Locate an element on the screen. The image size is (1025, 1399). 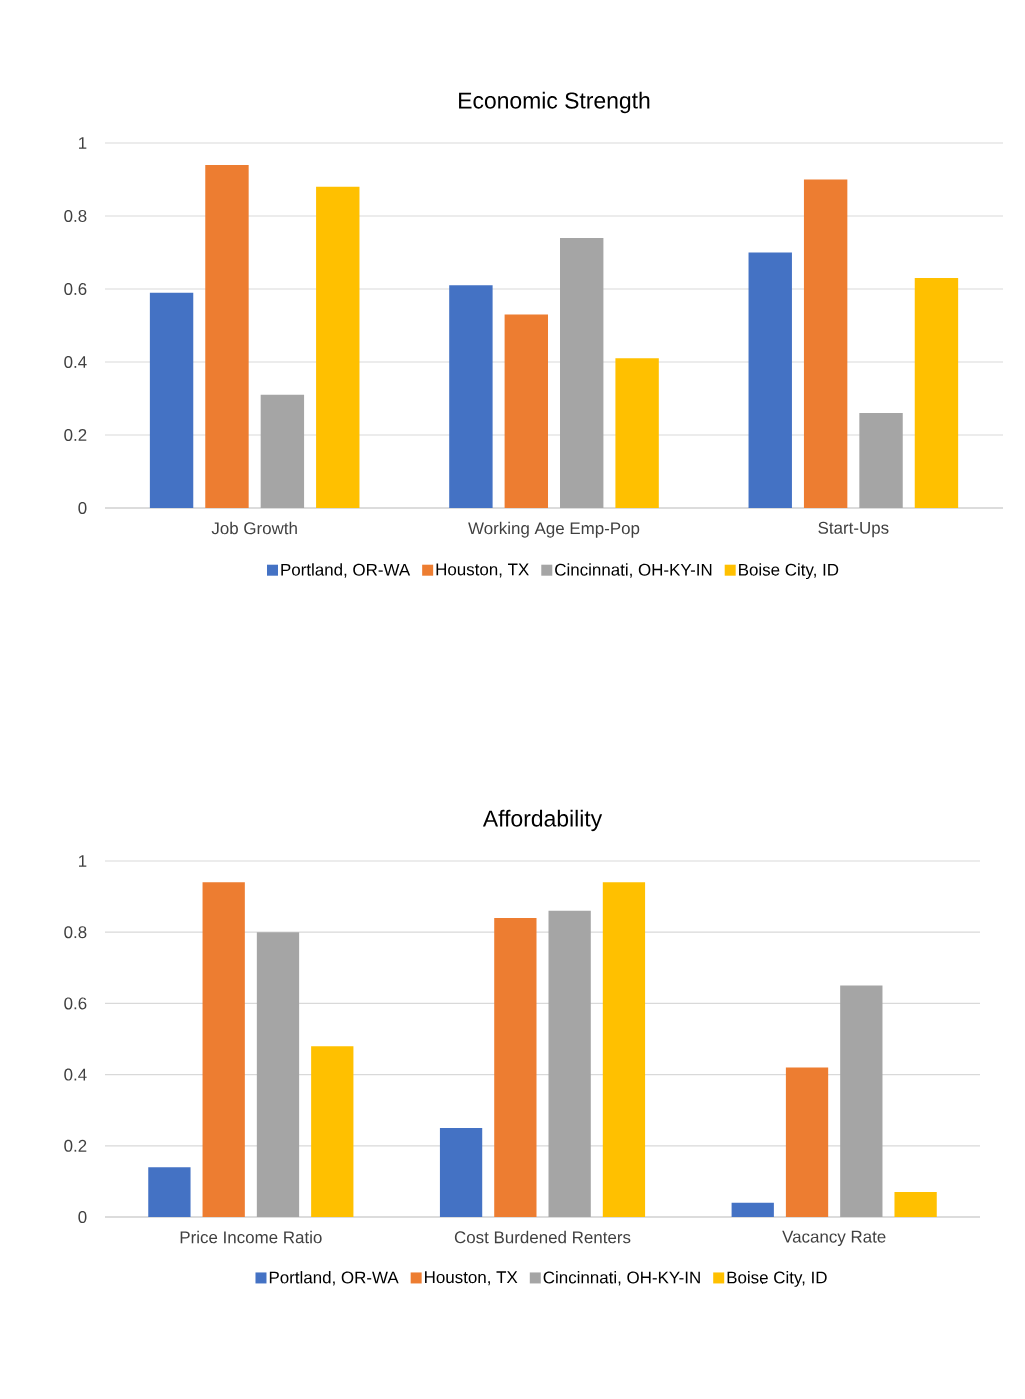
chart-title: Economic Strength is located at coordinates (554, 102).